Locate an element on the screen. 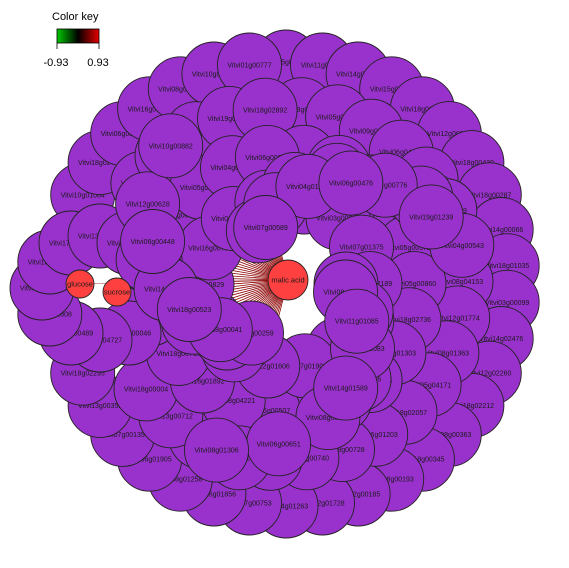 This screenshot has width=569, height=568. metabolite-node-sucrose: sucrose is located at coordinates (117, 292).